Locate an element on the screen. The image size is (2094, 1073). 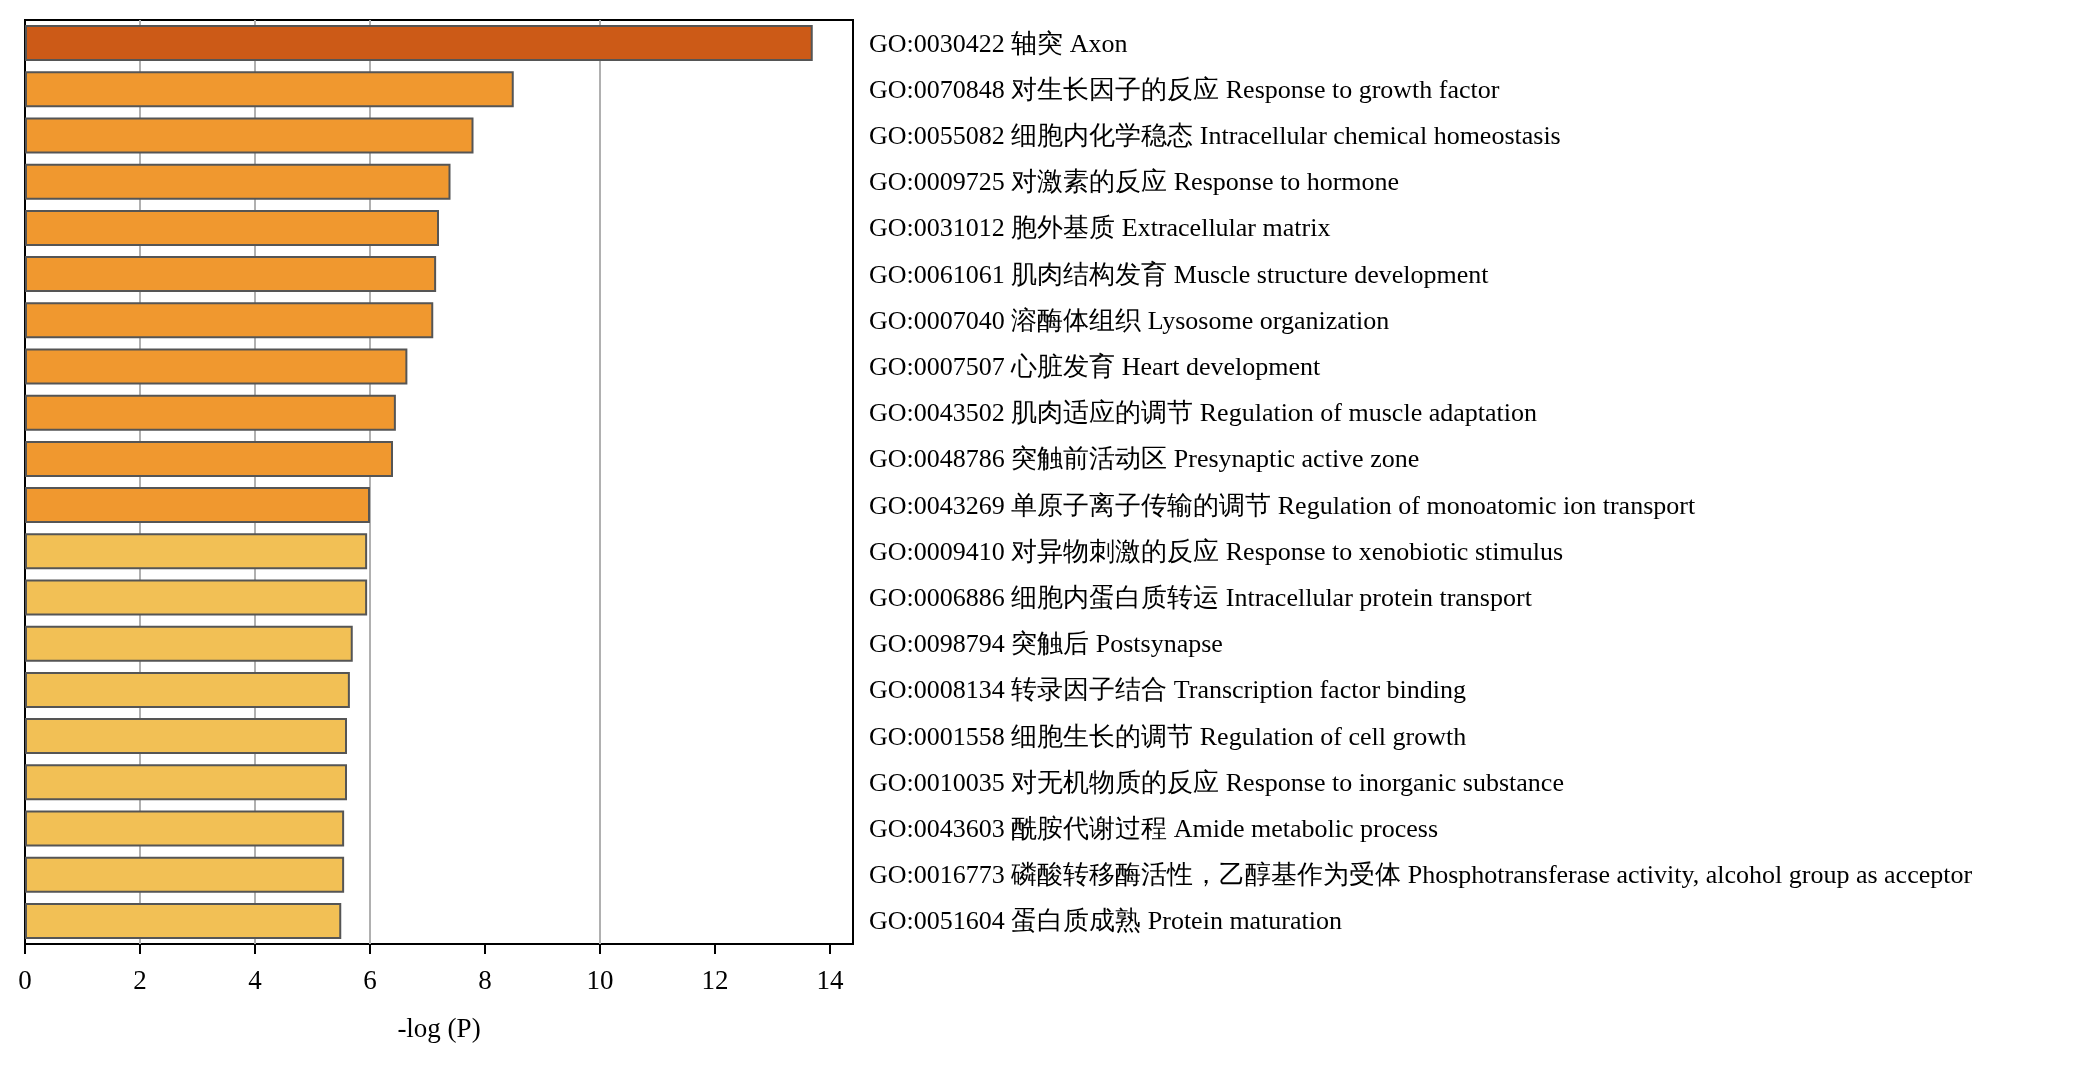
y-tick-label: GO:0098794 突触后 Postsynapse is located at coordinates (1046, 644).